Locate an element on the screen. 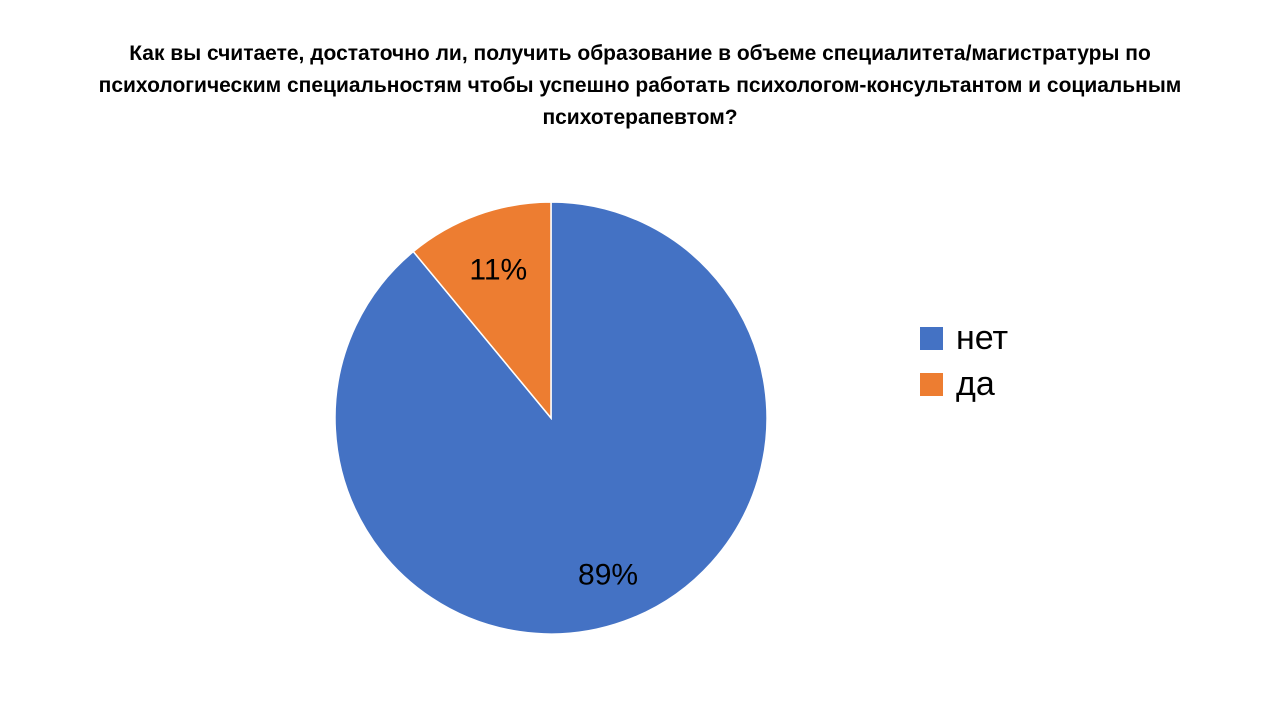 The height and width of the screenshot is (720, 1280). data-label-да: 11% is located at coordinates (498, 270).